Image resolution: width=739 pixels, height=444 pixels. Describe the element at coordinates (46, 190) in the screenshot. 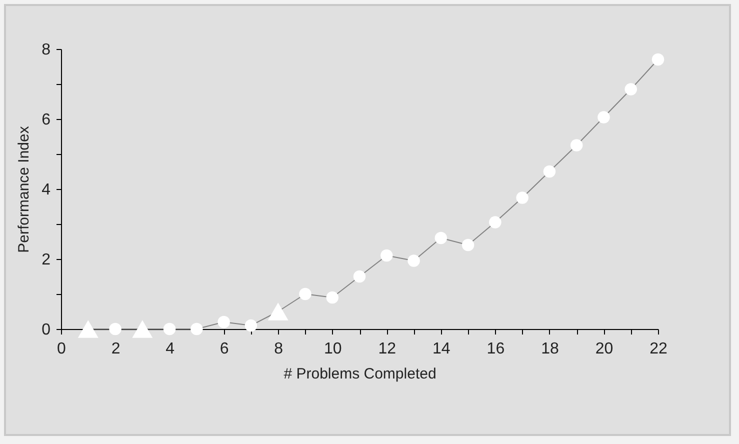

I see `y-tick-label: 4` at that location.